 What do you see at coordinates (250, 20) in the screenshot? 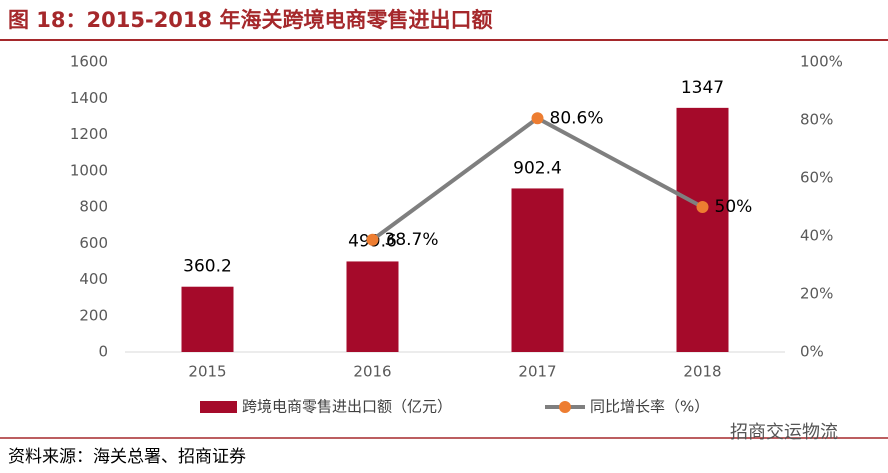
I see `chart-title: 图 18：2015-2018 年海关跨境电商零售进出口额` at bounding box center [250, 20].